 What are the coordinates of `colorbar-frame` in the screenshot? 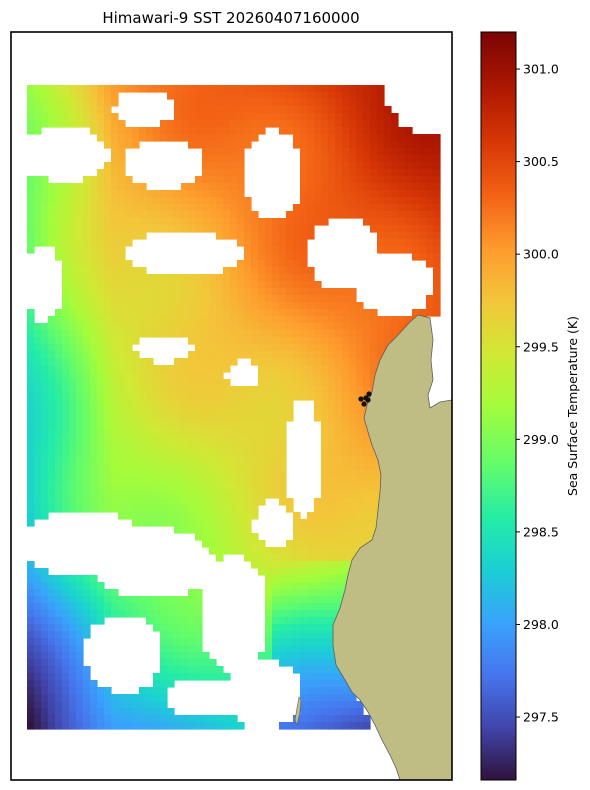 It's located at (498, 406).